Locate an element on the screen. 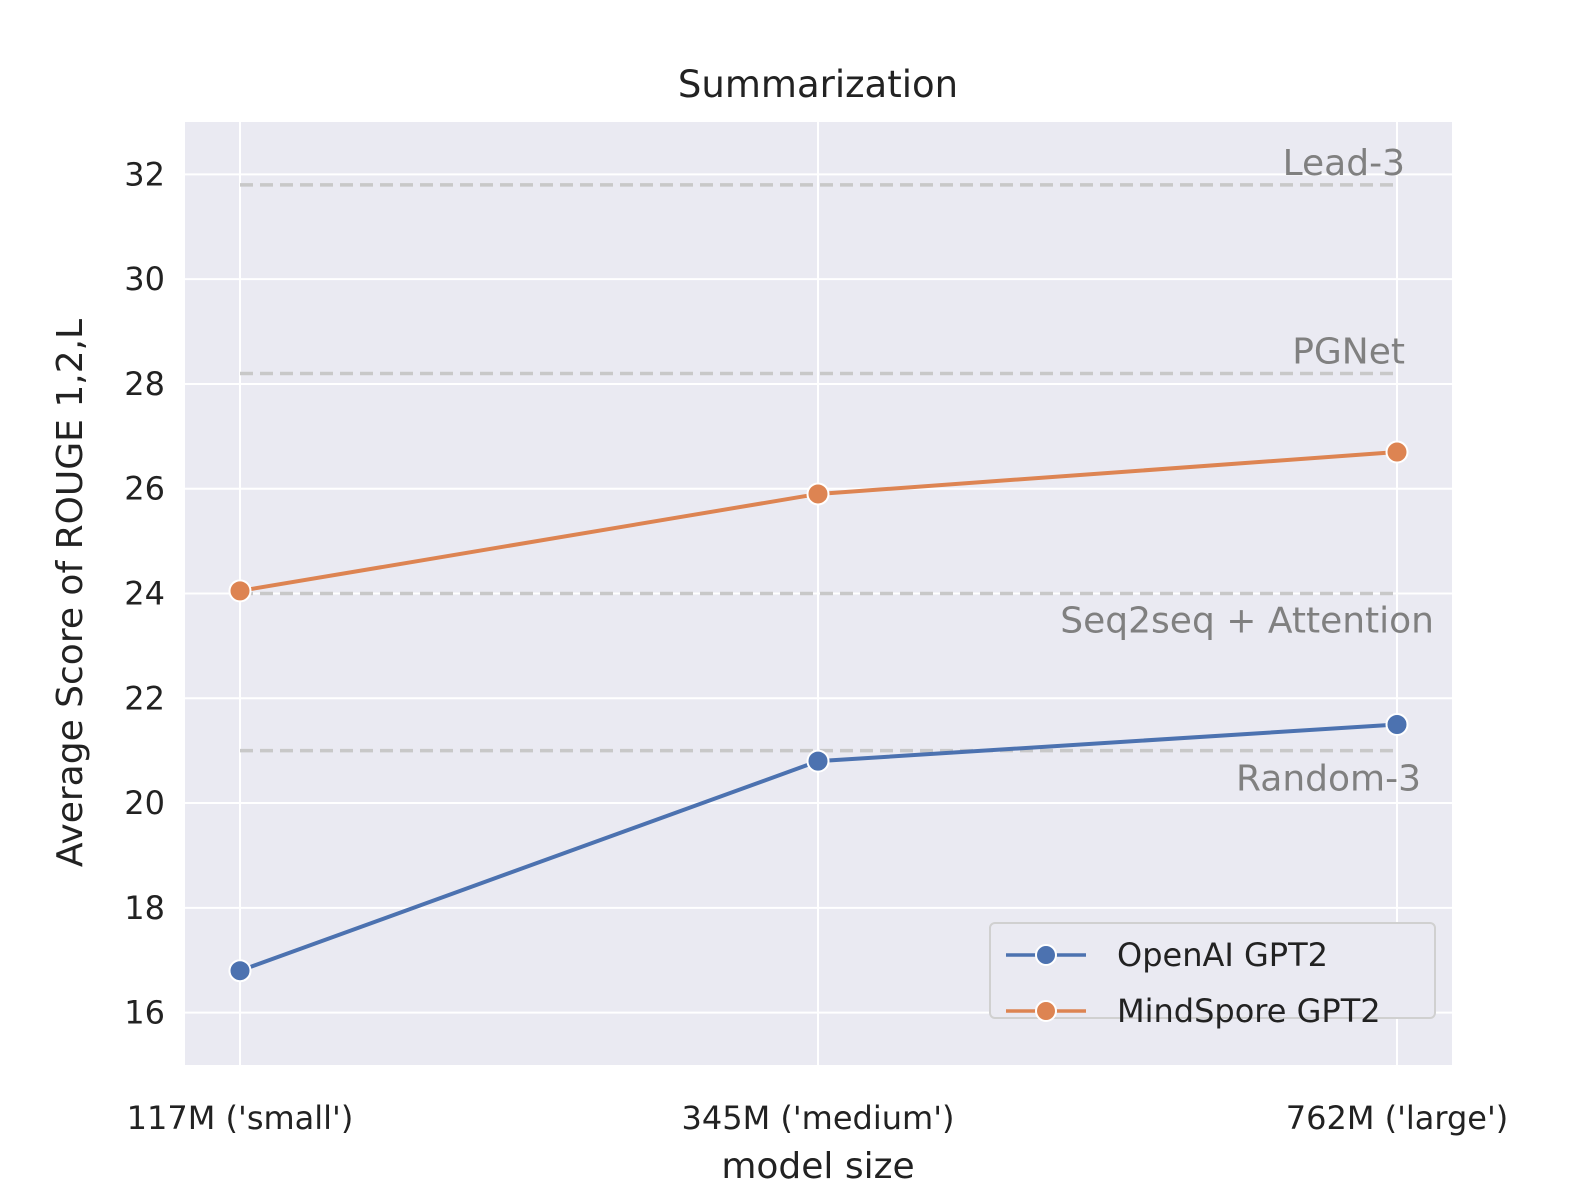 The height and width of the screenshot is (1186, 1592). x-tick-label-1: 345M ('medium') is located at coordinates (818, 1118).